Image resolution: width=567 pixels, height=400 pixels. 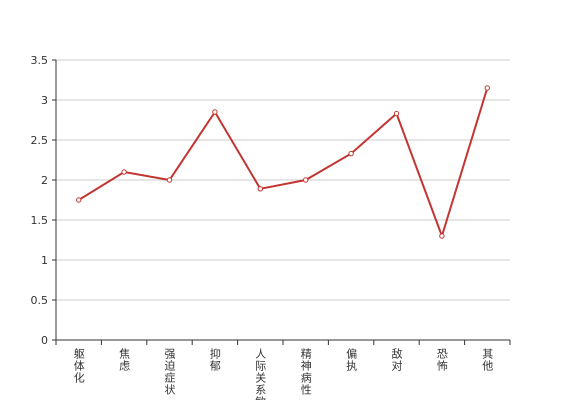 I want to click on x-tick-label: 躯体化, so click(x=78, y=366).